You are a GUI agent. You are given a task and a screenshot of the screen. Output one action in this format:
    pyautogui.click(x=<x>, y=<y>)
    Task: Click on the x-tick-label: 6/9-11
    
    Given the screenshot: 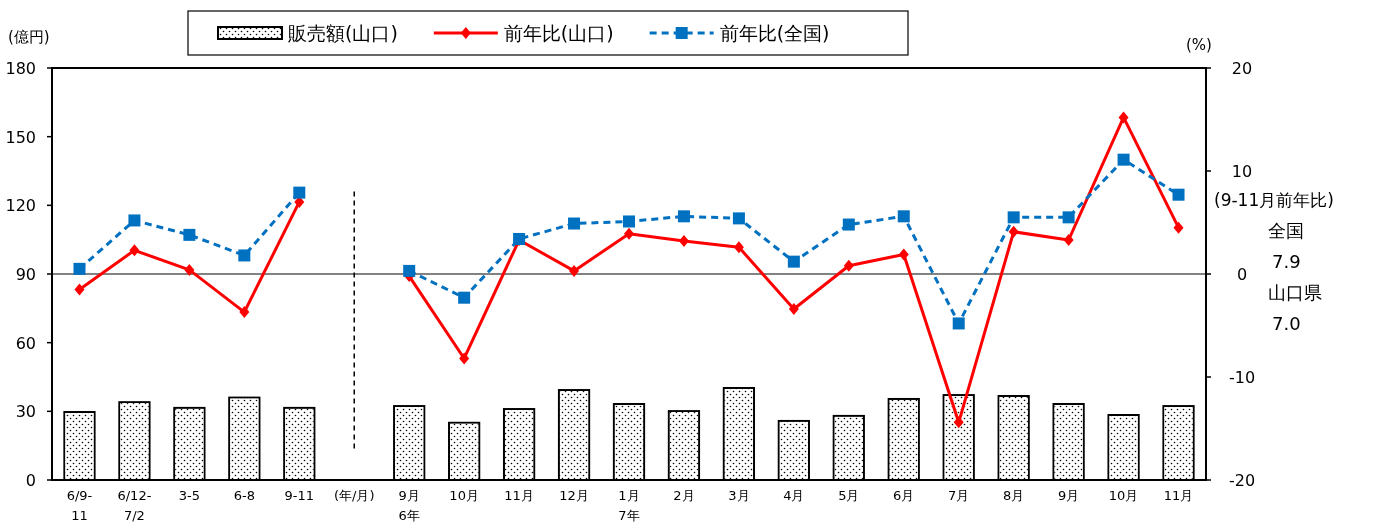 What is the action you would take?
    pyautogui.click(x=79, y=505)
    